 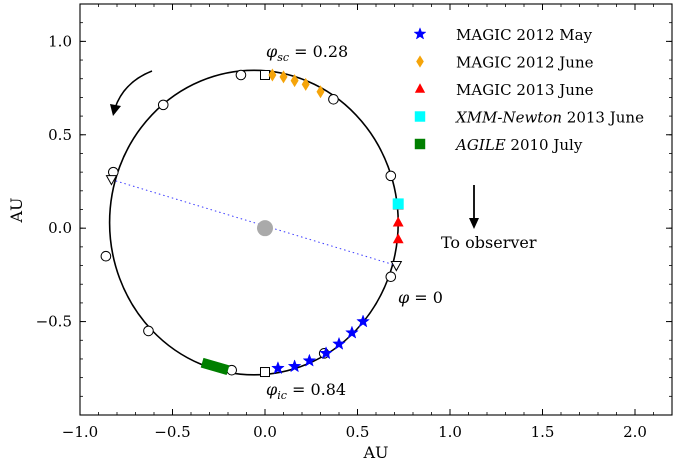 What do you see at coordinates (54, 322) in the screenshot?
I see `y-tick-label: −0.5` at bounding box center [54, 322].